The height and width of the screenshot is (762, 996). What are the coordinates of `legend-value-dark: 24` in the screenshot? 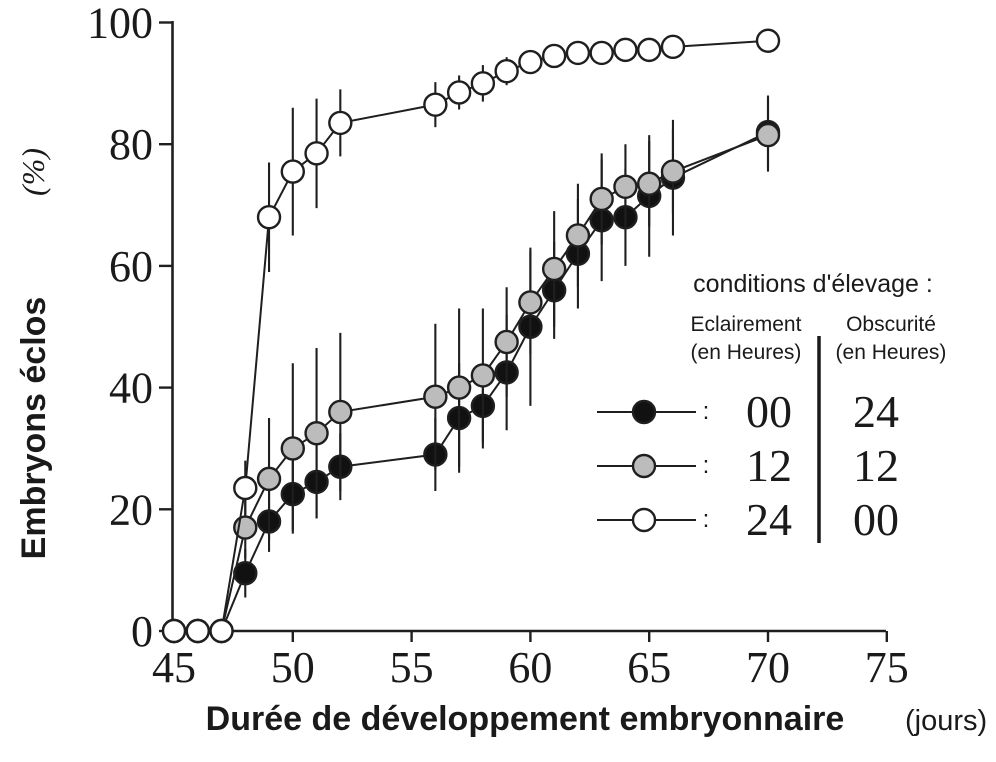 It's located at (876, 411).